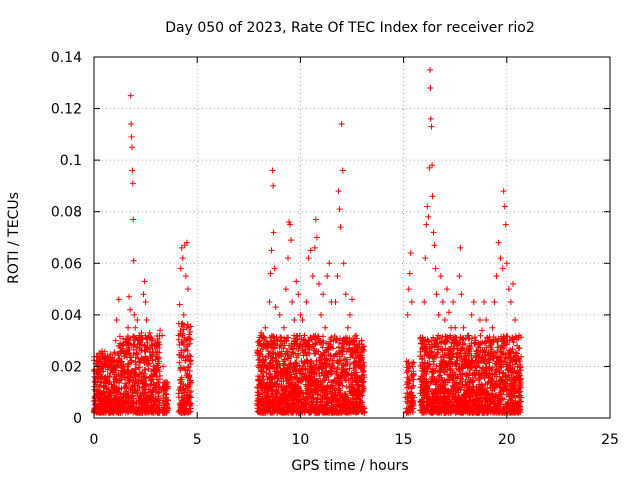 The height and width of the screenshot is (480, 640). What do you see at coordinates (300, 440) in the screenshot?
I see `x-tick-label: 10` at bounding box center [300, 440].